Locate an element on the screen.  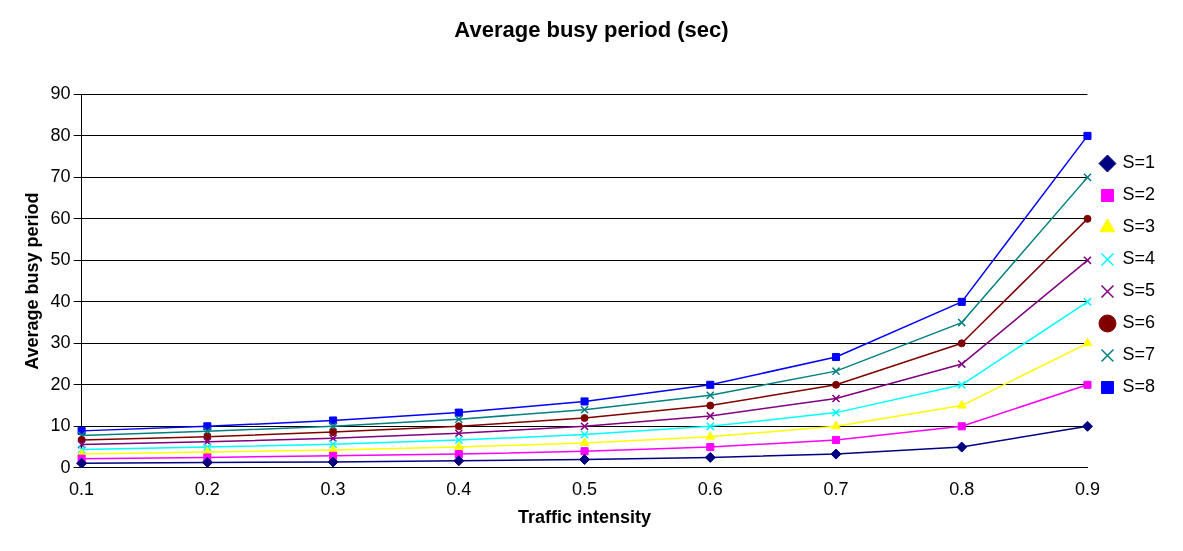
x-tick-label: 0.7 is located at coordinates (836, 488).